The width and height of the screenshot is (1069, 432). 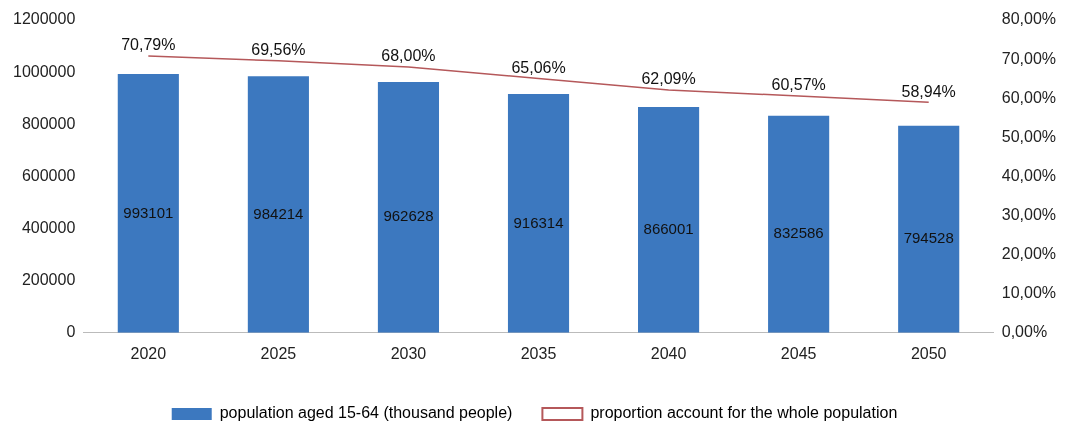 I want to click on x-tick-label: 2025, so click(x=278, y=353).